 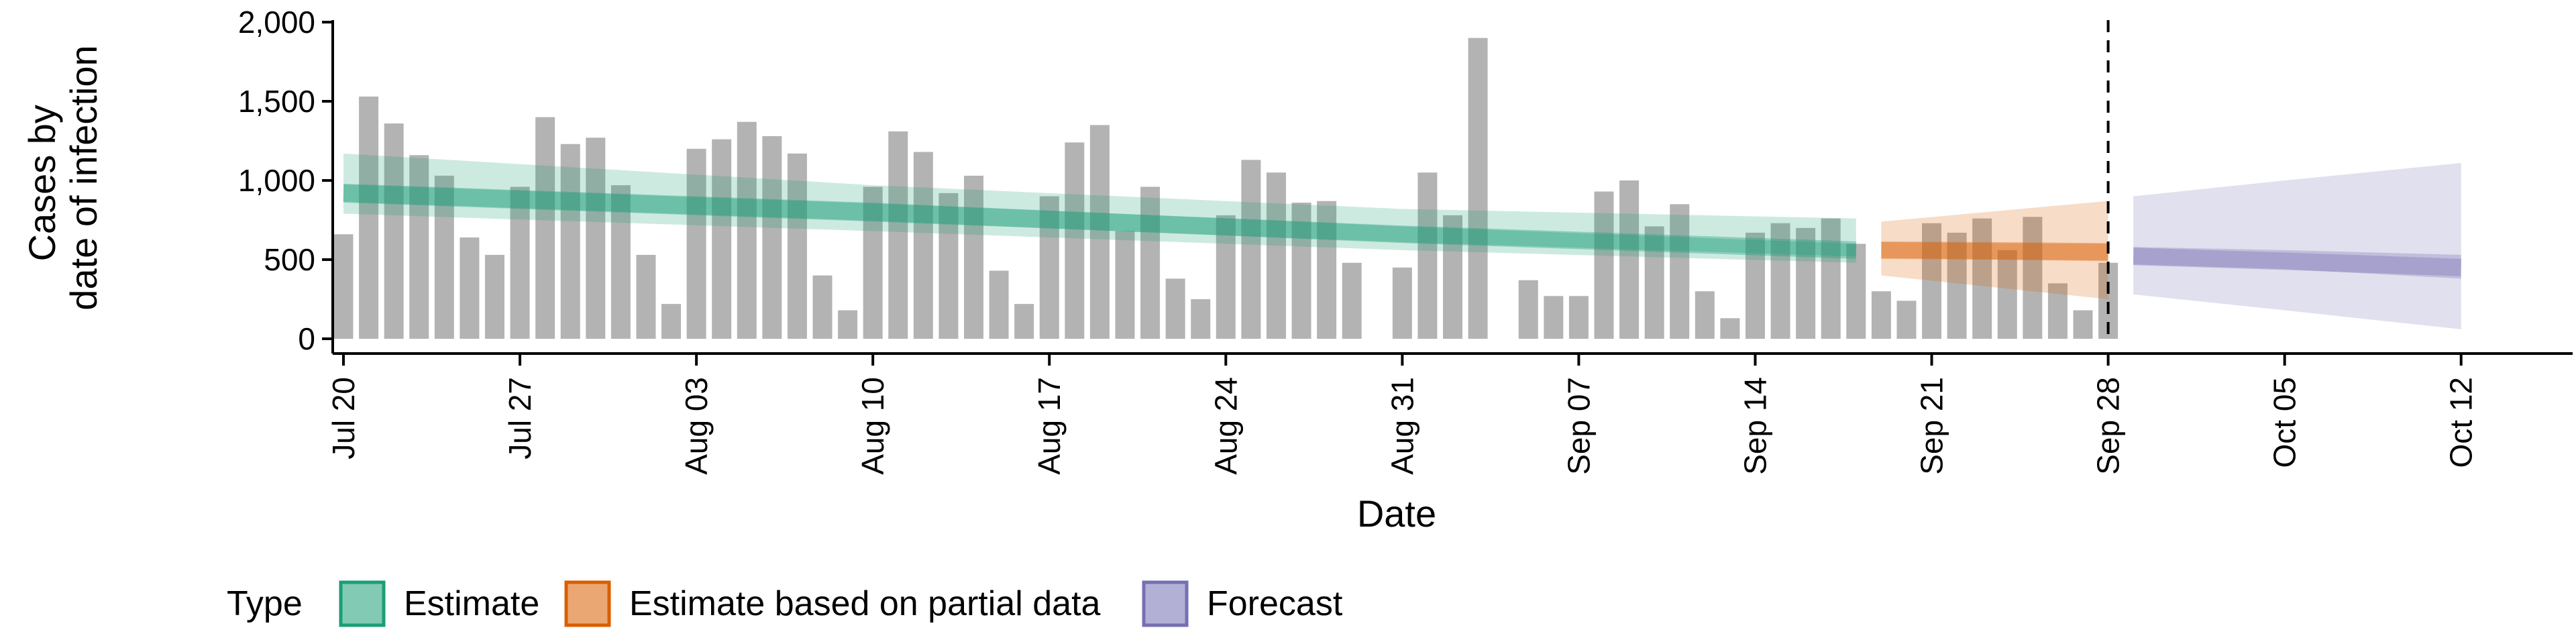 I want to click on legend-swatch-estimate, so click(x=362, y=603).